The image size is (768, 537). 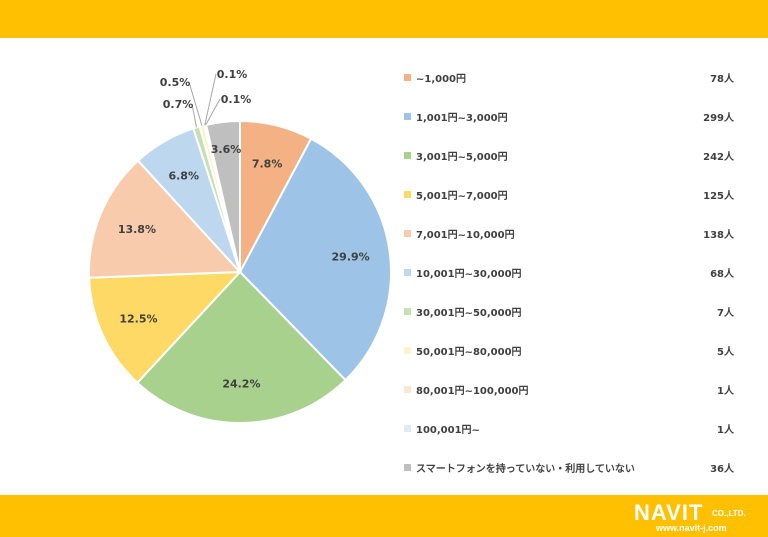 I want to click on legend-count: 78人, so click(x=722, y=79).